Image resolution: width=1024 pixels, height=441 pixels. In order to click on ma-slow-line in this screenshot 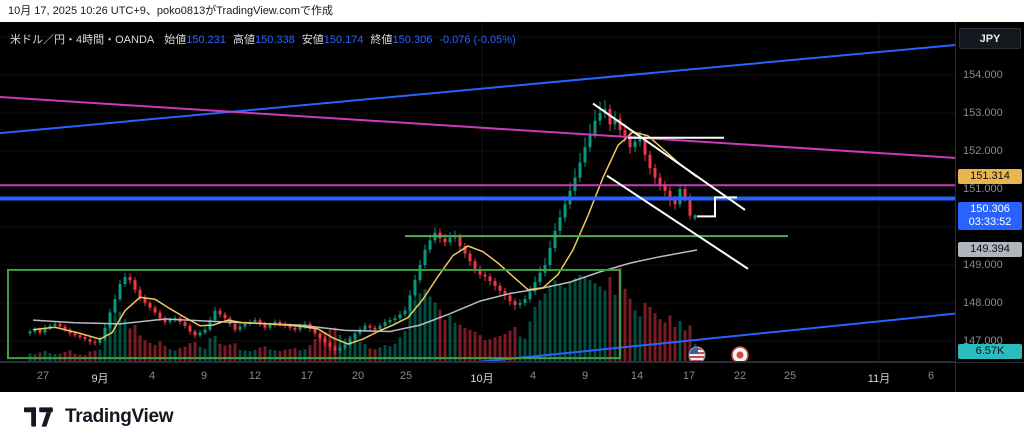, I will do `click(365, 291)`.